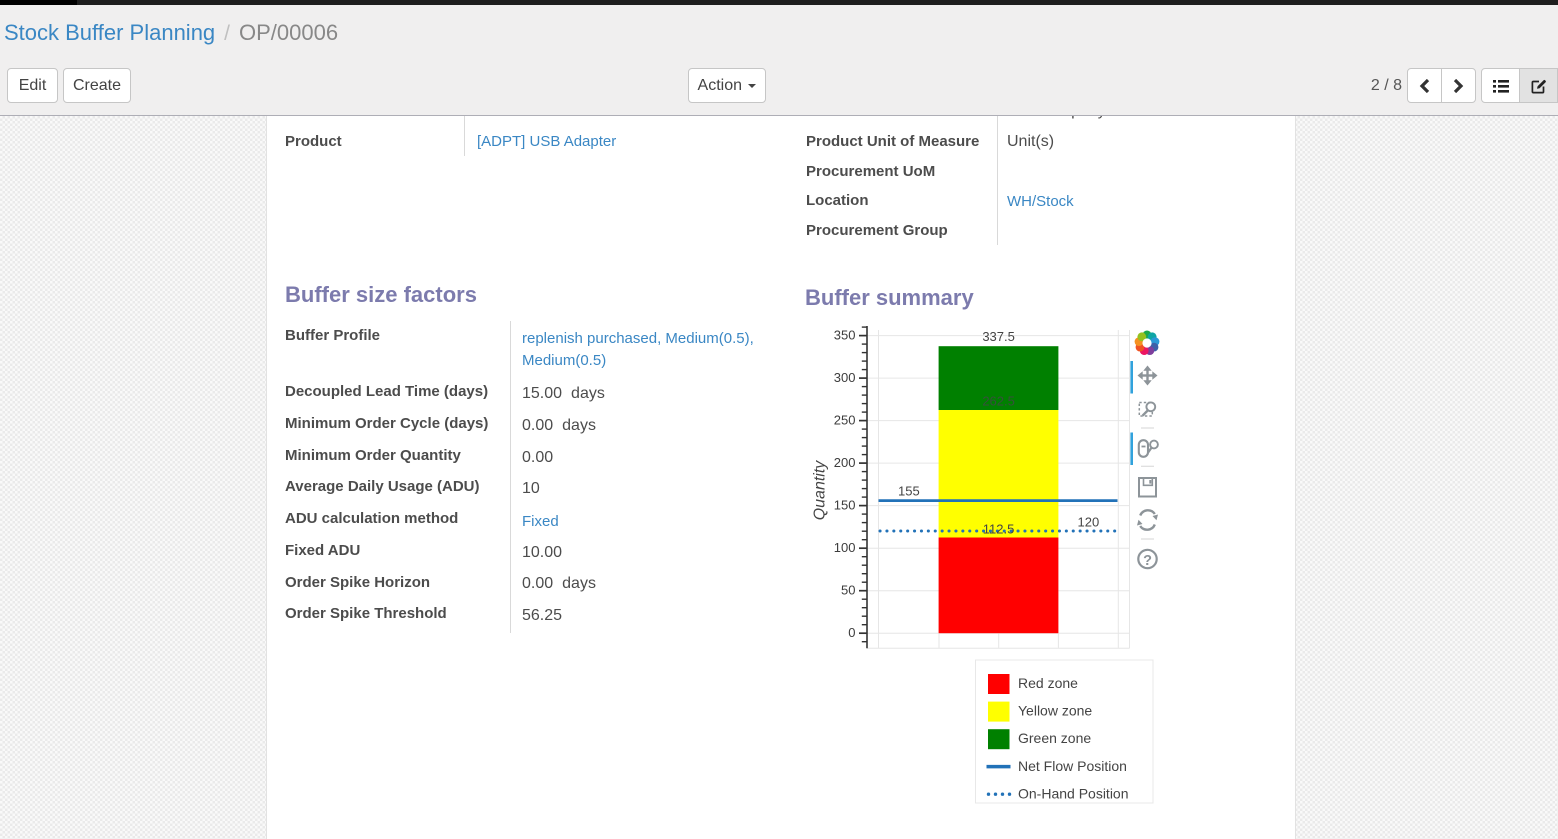 The width and height of the screenshot is (1558, 839). Describe the element at coordinates (998, 401) in the screenshot. I see `svg-text: 262.5` at that location.